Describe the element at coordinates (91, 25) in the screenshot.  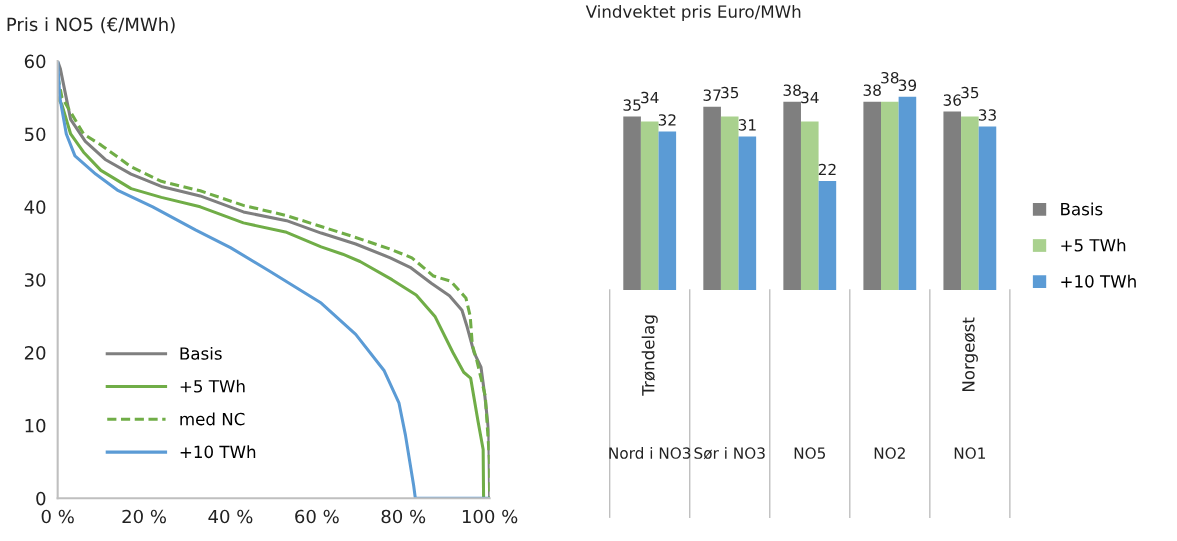
I see `chart-title: Pris i NO5 (€/MWh)` at that location.